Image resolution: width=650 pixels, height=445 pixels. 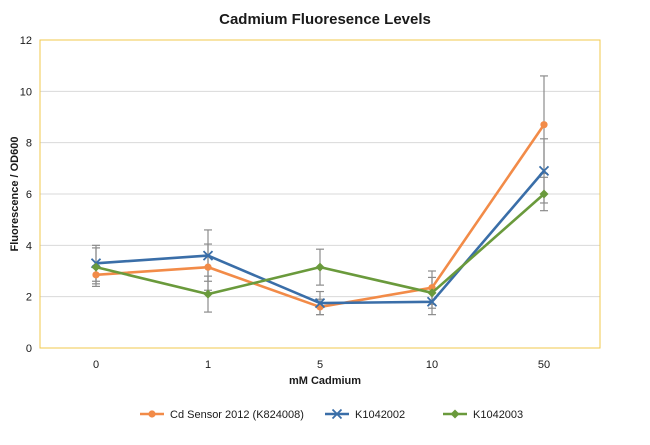 I want to click on x-axis-title: mM Cadmium, so click(x=325, y=381).